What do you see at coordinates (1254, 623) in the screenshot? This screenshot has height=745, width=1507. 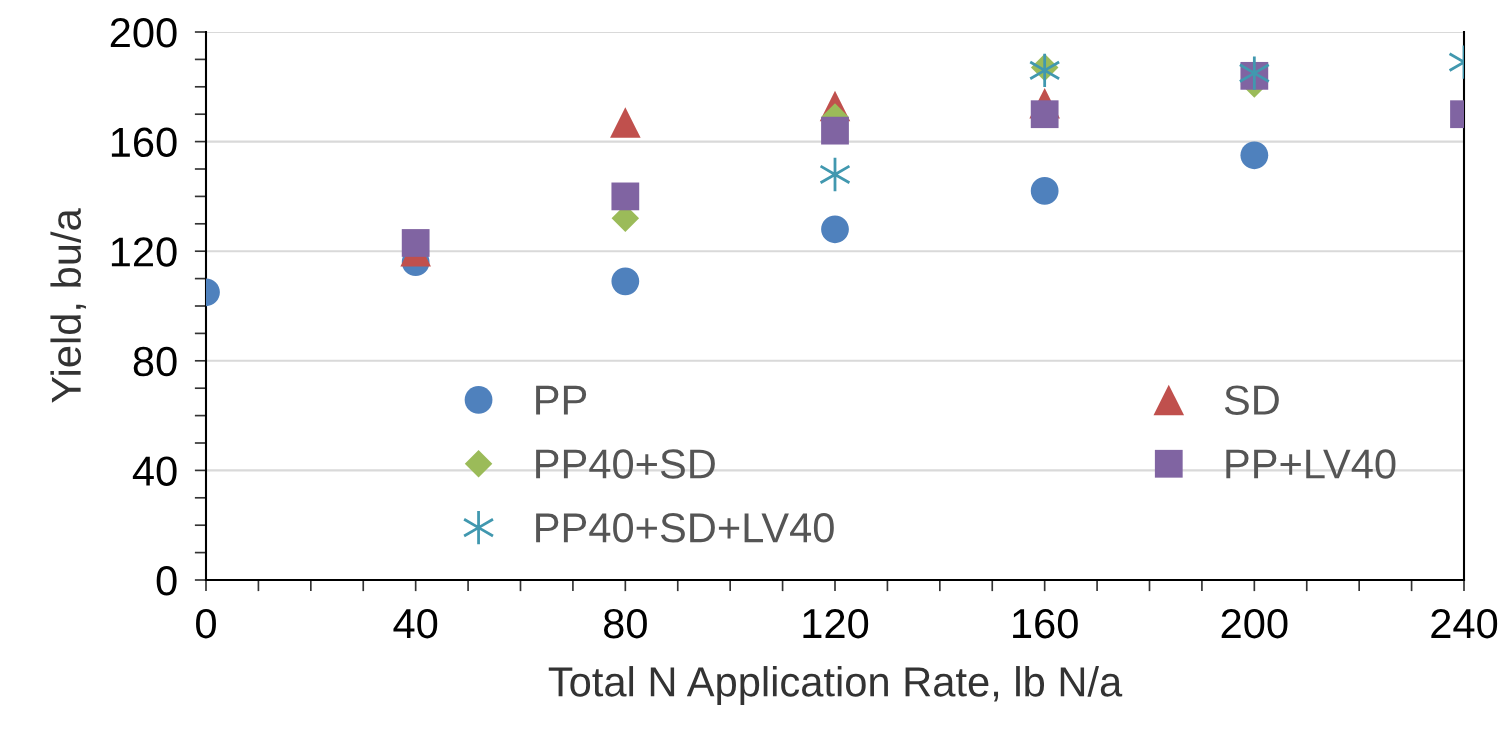 I see `x-tick-label: 200` at bounding box center [1254, 623].